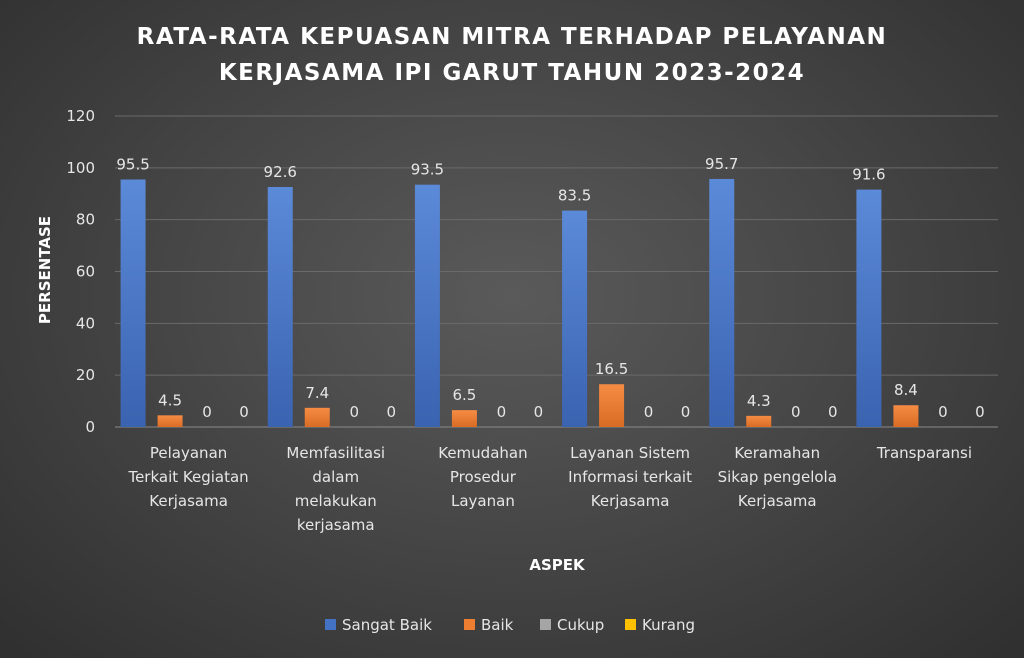  I want to click on y-tick-label: 20, so click(85, 375).